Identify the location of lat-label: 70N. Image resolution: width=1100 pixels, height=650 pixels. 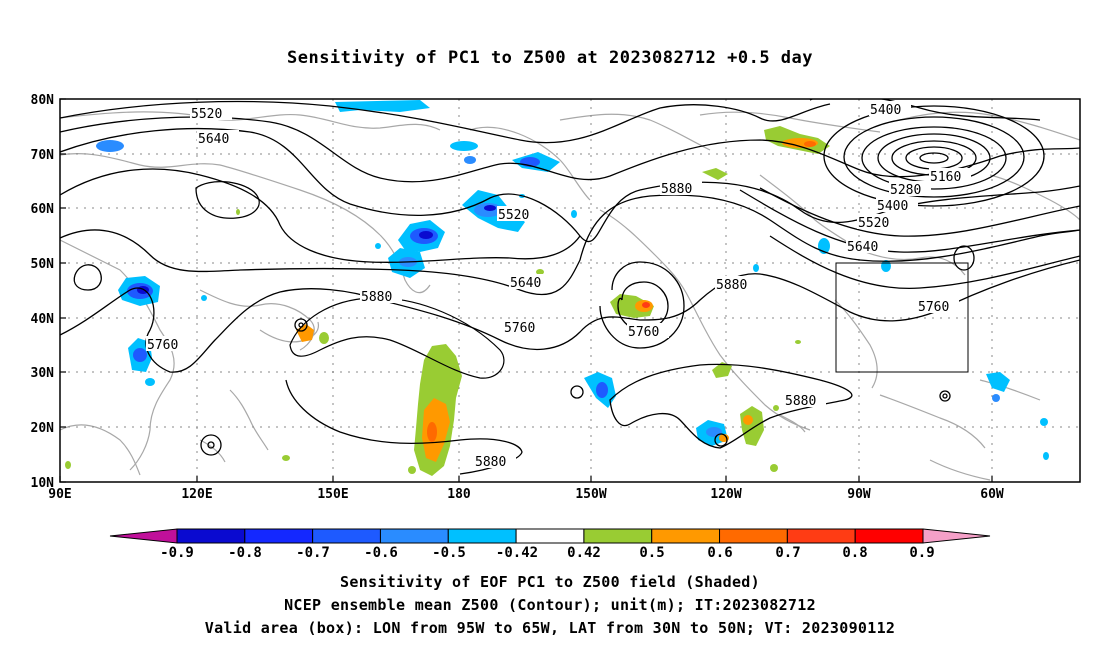
(43, 155).